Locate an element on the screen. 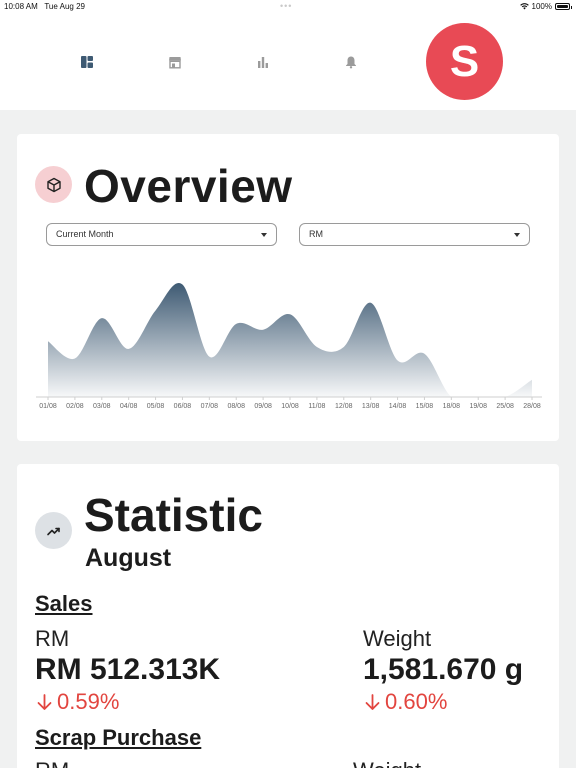  x-tick-label: 25/08 is located at coordinates (505, 406).